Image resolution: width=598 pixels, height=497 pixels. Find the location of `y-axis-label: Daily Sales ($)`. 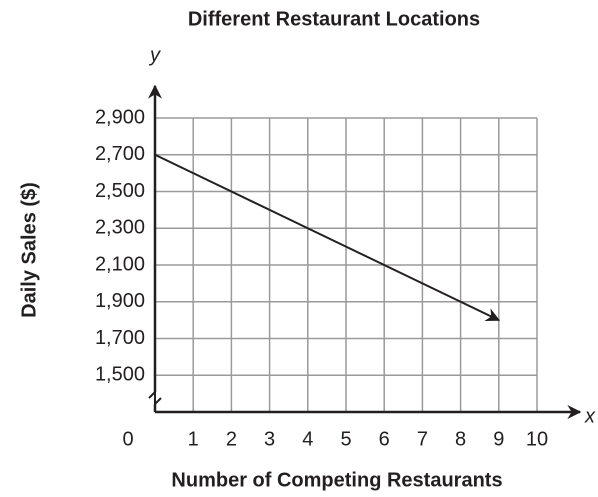

y-axis-label: Daily Sales ($) is located at coordinates (29, 250).